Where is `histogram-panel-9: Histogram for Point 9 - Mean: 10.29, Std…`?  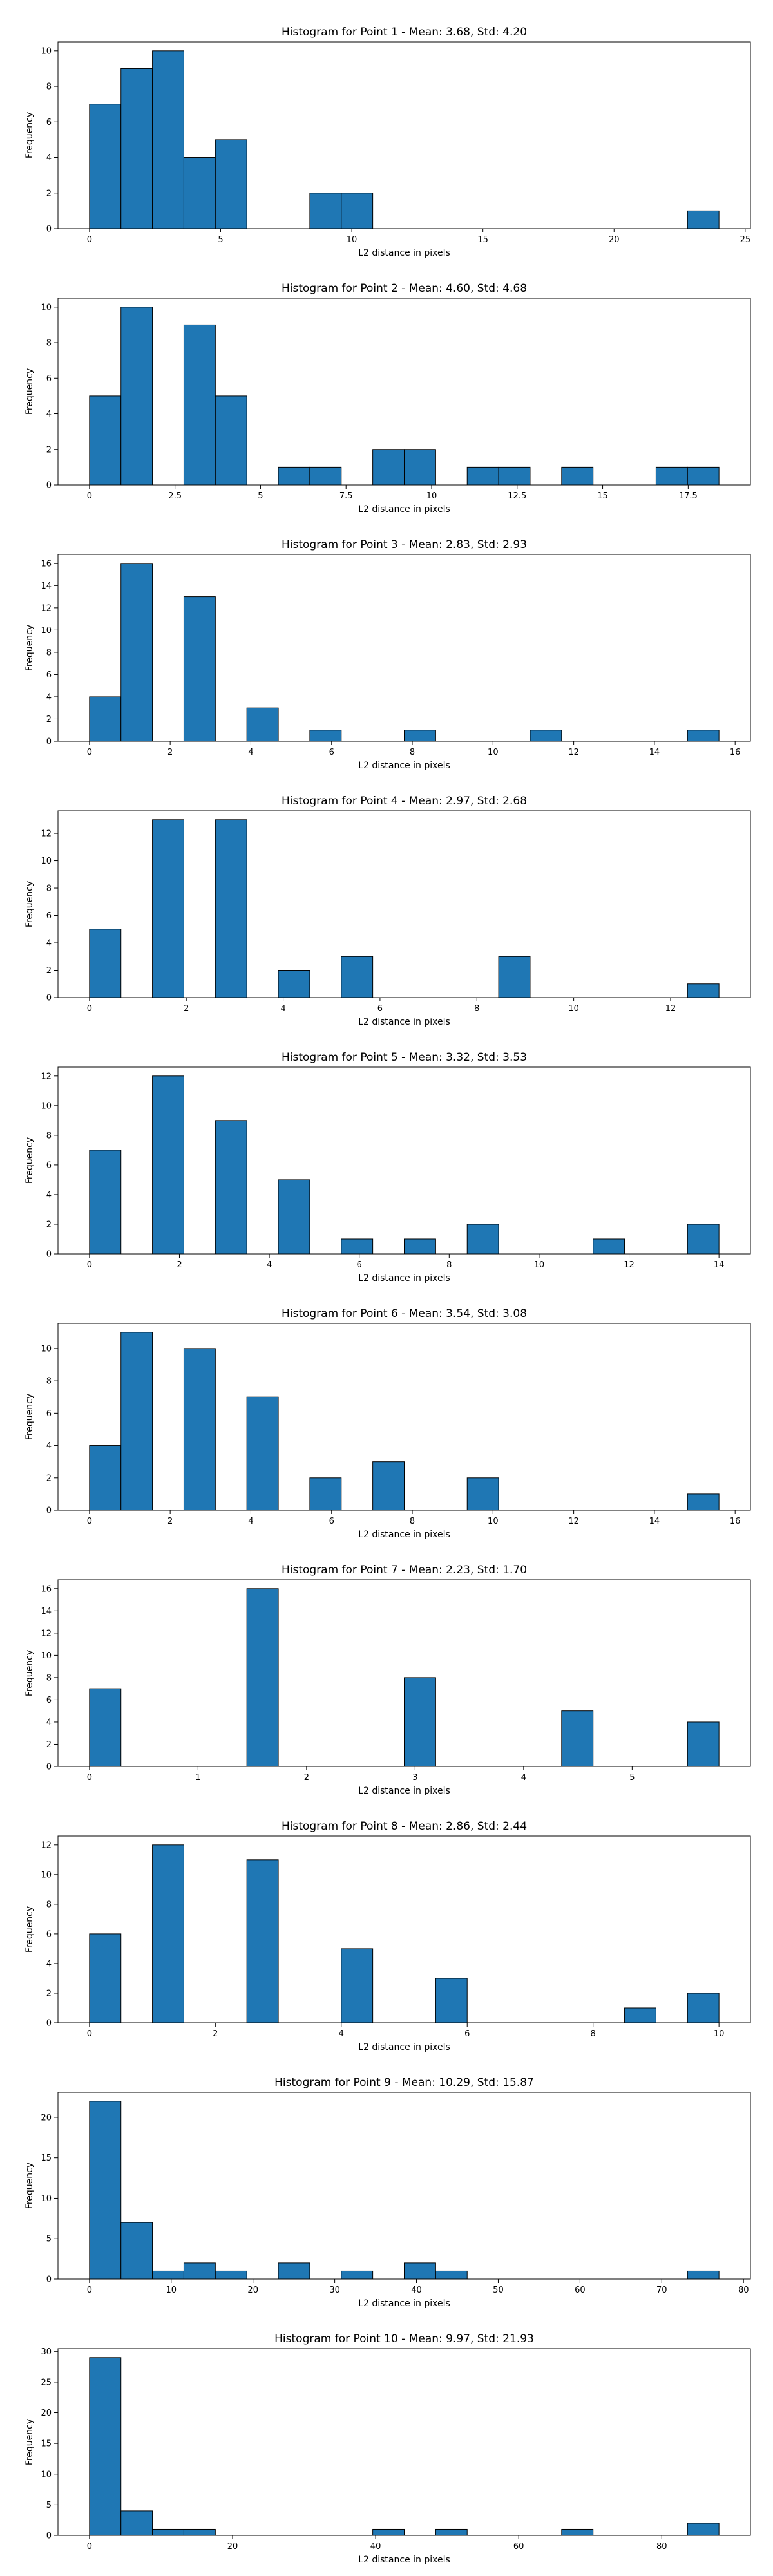 histogram-panel-9: Histogram for Point 9 - Mean: 10.29, Std… is located at coordinates (387, 2192).